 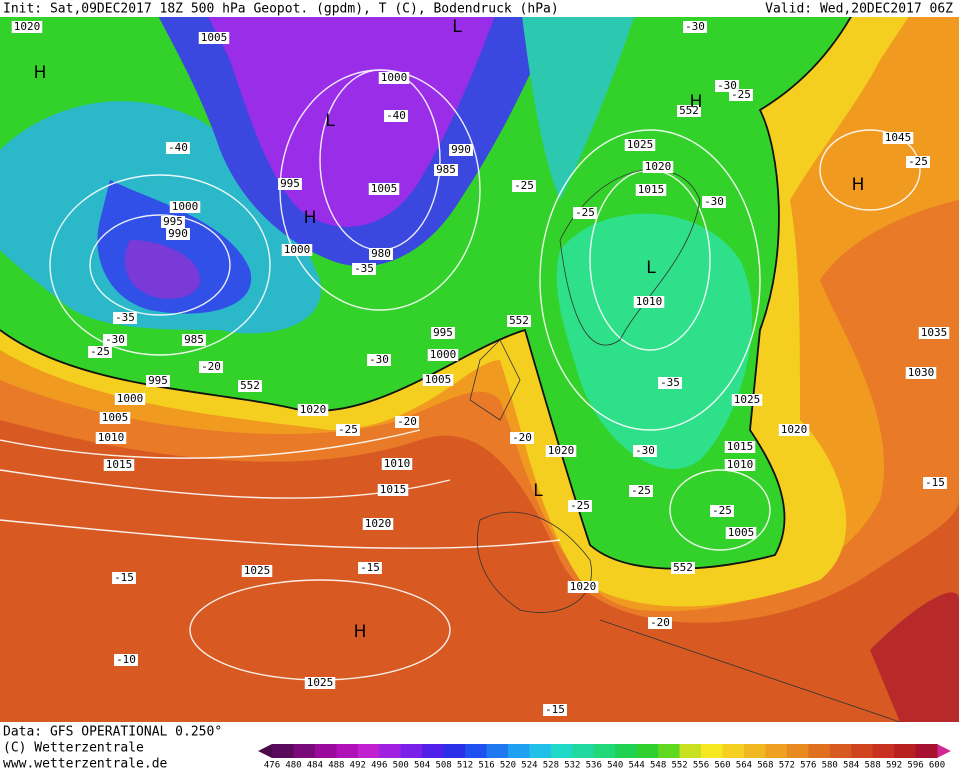 What do you see at coordinates (898, 137) in the screenshot?
I see `map-label-text: 1045` at bounding box center [898, 137].